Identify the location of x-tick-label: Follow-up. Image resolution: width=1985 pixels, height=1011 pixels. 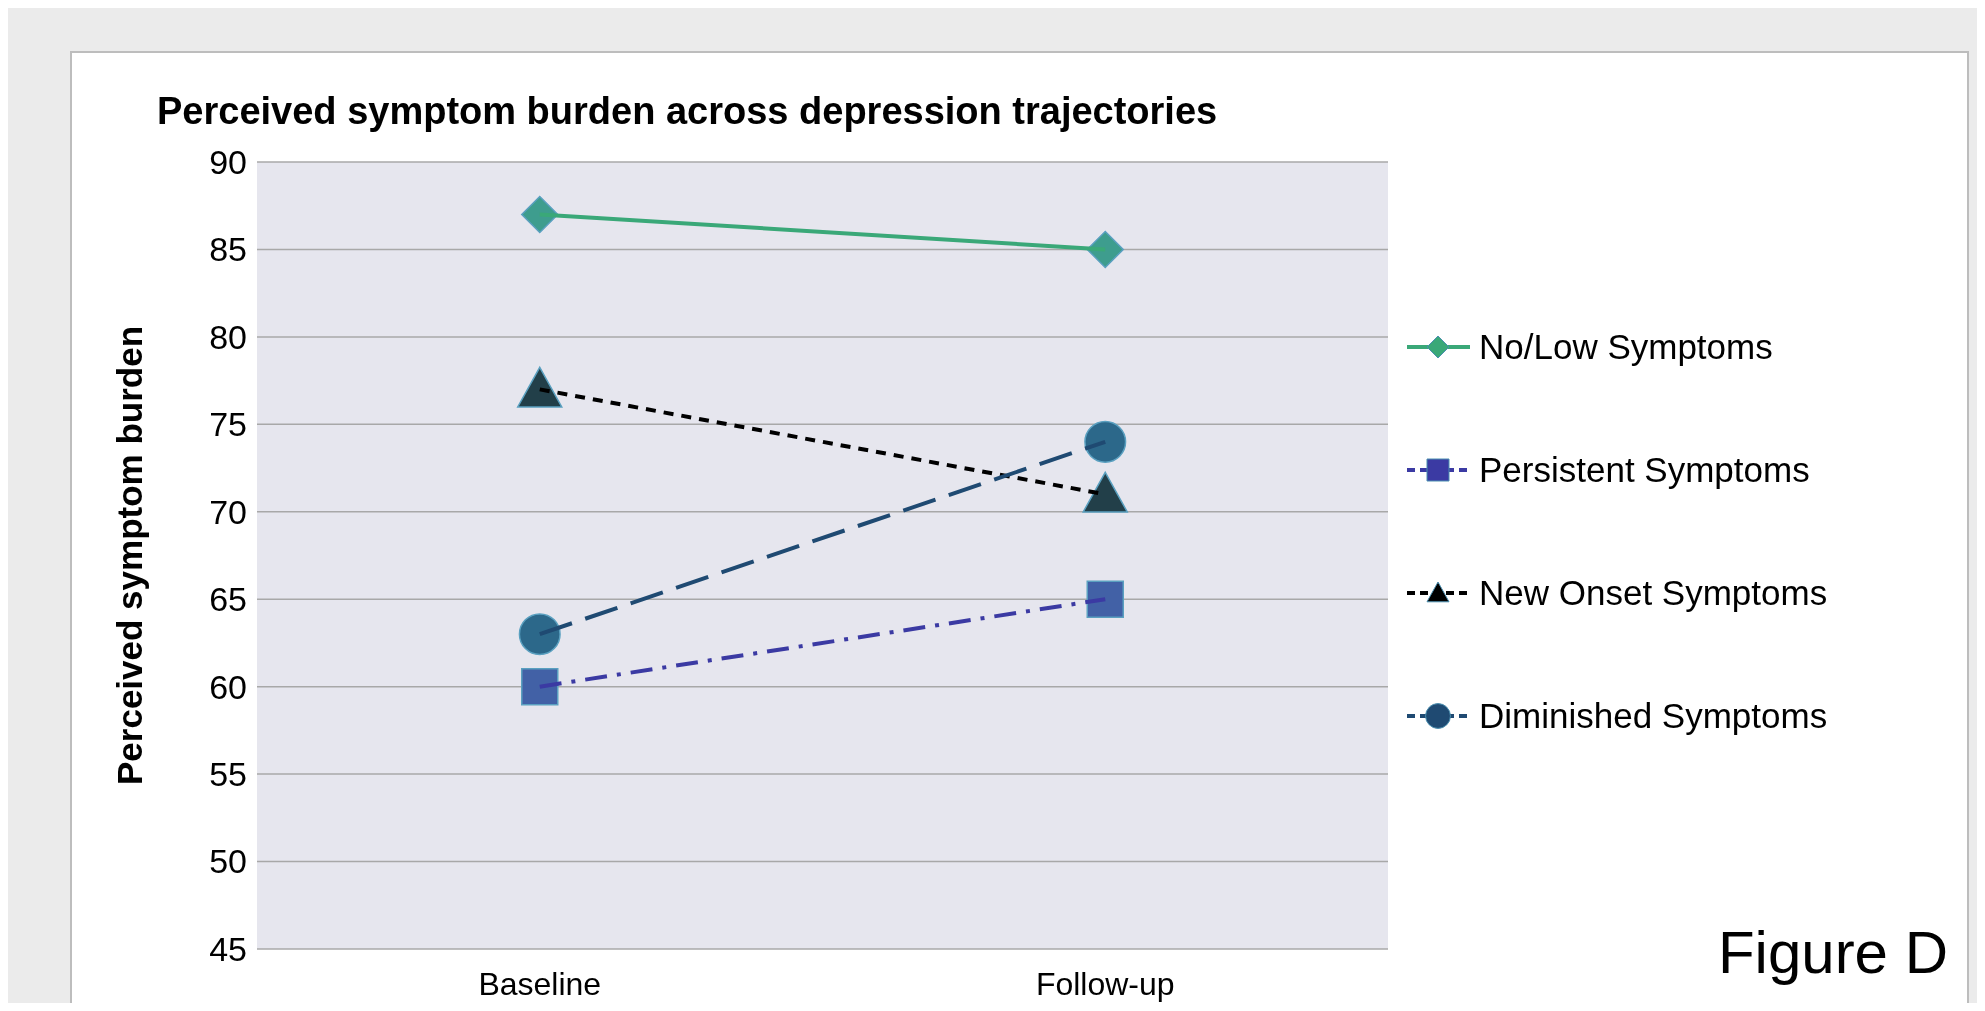
(1105, 984).